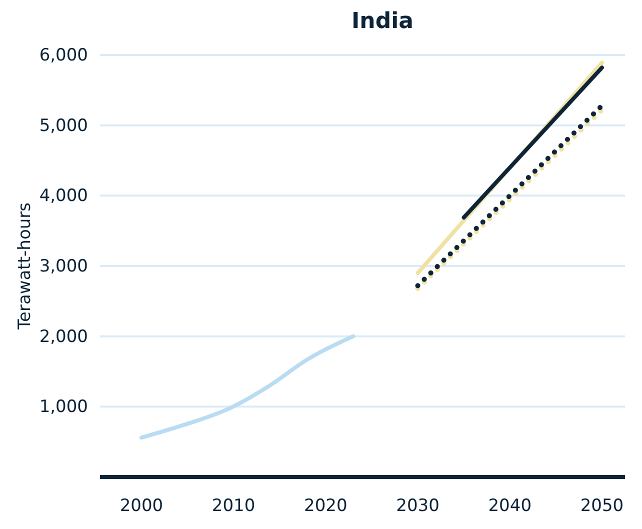  What do you see at coordinates (63, 196) in the screenshot?
I see `y-tick-label: 4,000` at bounding box center [63, 196].